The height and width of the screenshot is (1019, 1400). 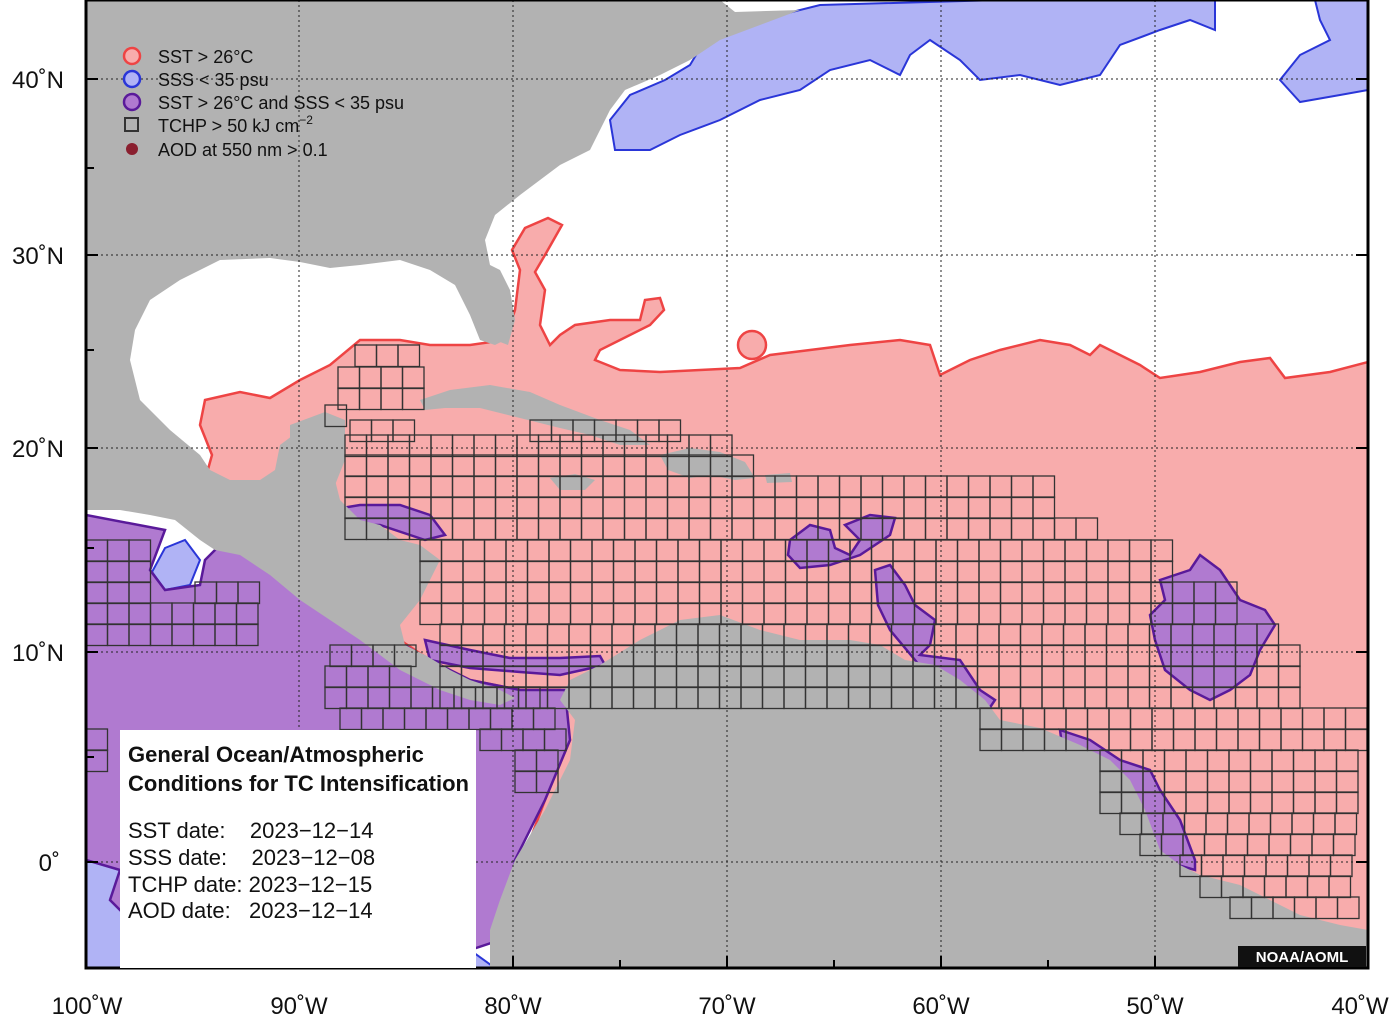 I want to click on y-tick-label: 20˚N, so click(x=38, y=449).